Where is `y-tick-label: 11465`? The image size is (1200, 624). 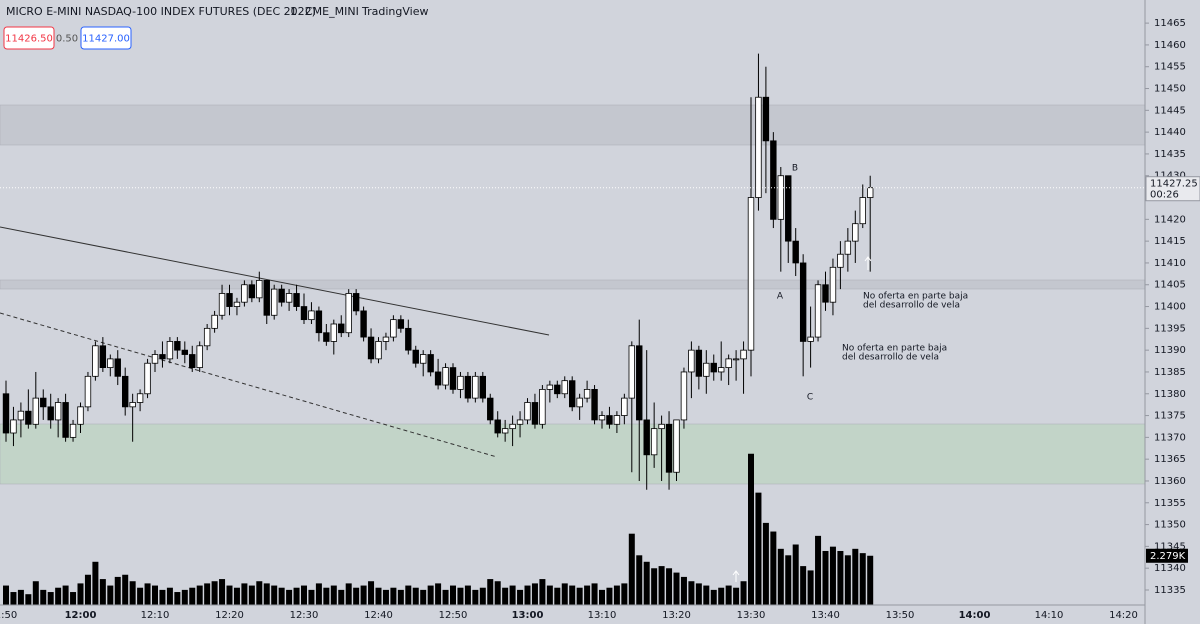 y-tick-label: 11465 is located at coordinates (1170, 23).